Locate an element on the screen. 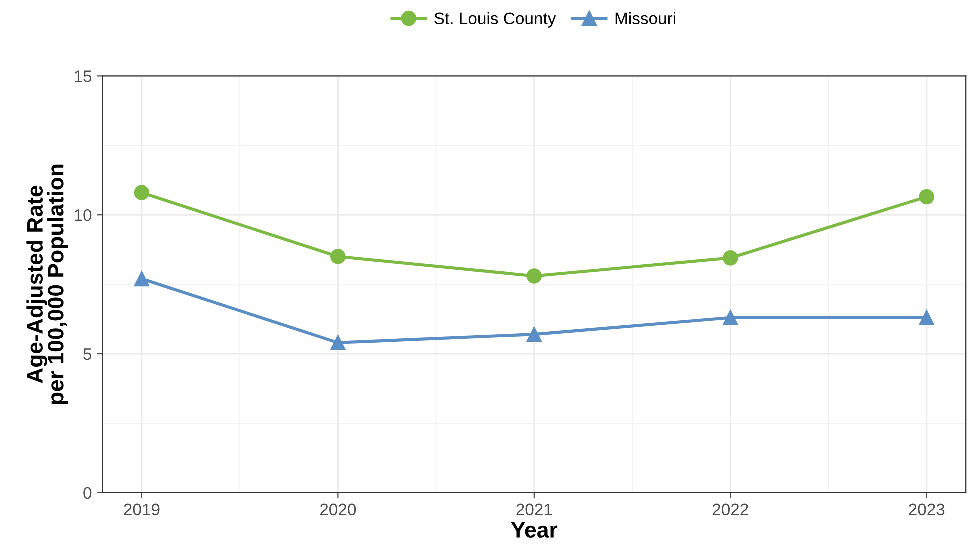  x-tick-label: 2020 is located at coordinates (338, 510).